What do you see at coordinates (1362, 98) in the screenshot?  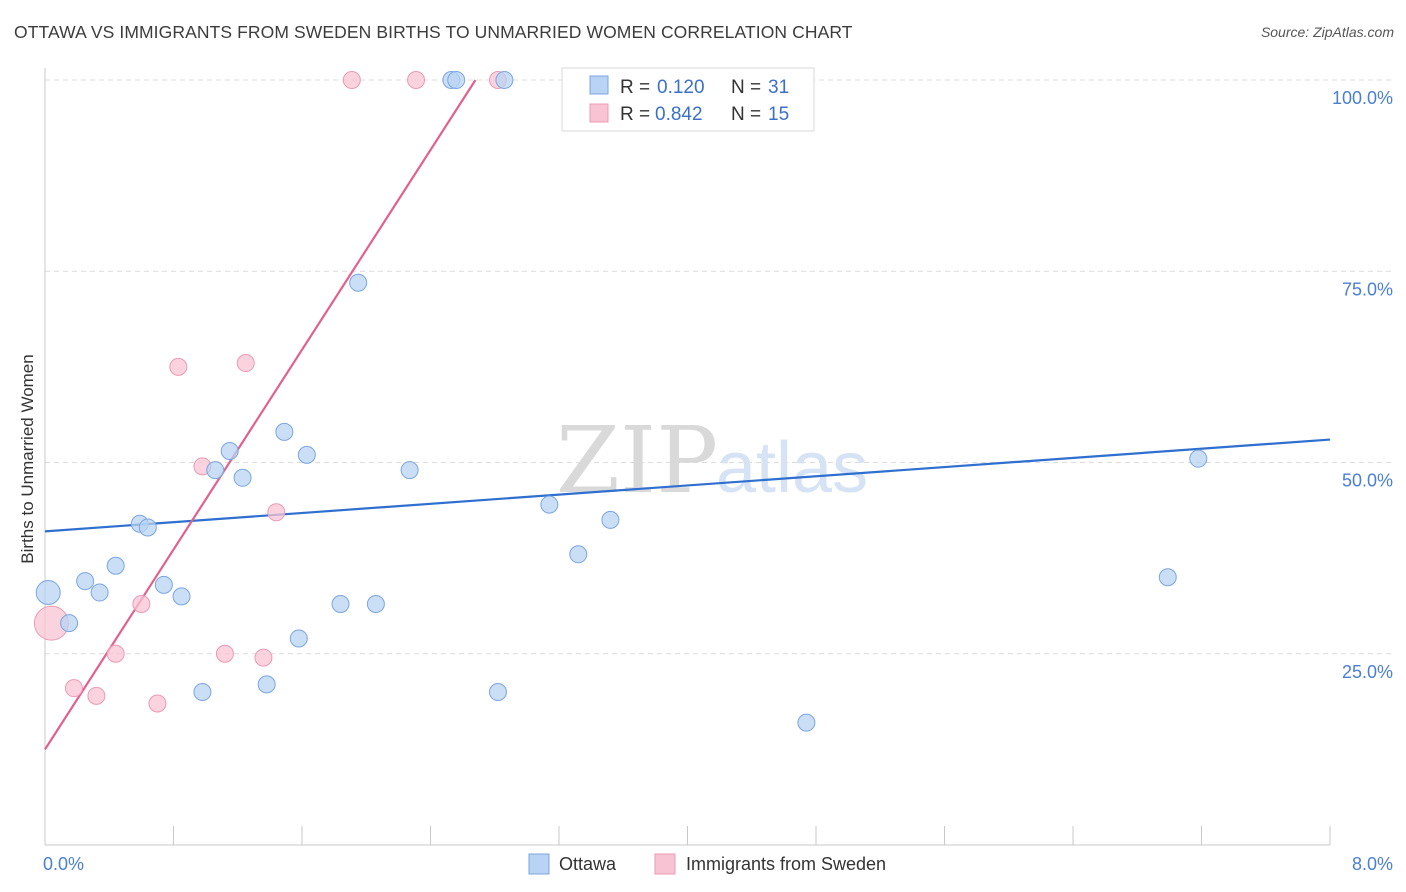 I see `y-tick-label: 100.0%` at bounding box center [1362, 98].